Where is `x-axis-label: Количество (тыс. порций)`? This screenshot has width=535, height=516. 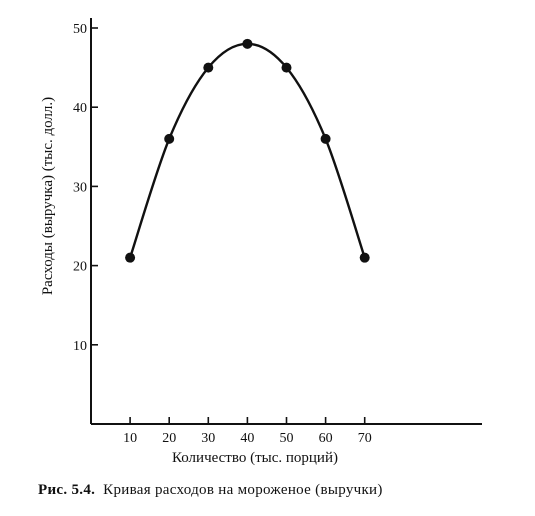 x-axis-label: Количество (тыс. порций) is located at coordinates (255, 458).